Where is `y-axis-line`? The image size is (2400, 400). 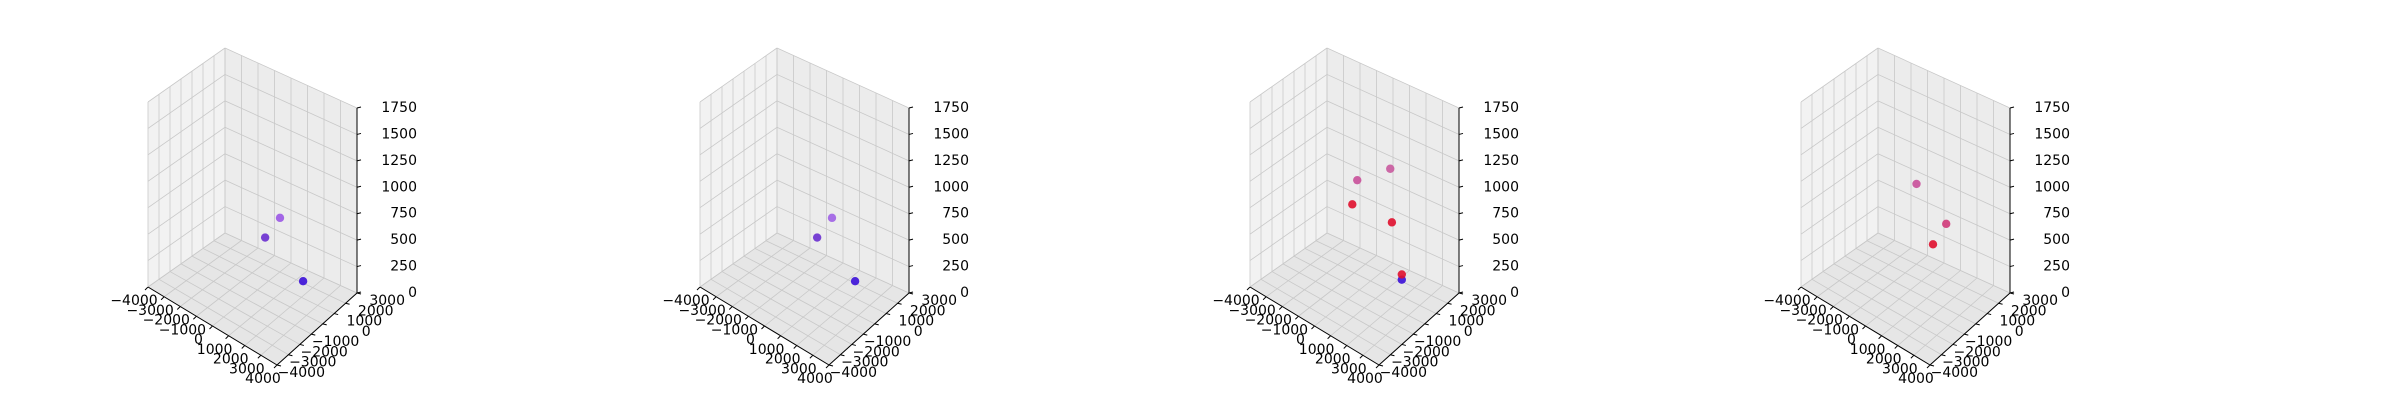 y-axis-line is located at coordinates (1419, 329).